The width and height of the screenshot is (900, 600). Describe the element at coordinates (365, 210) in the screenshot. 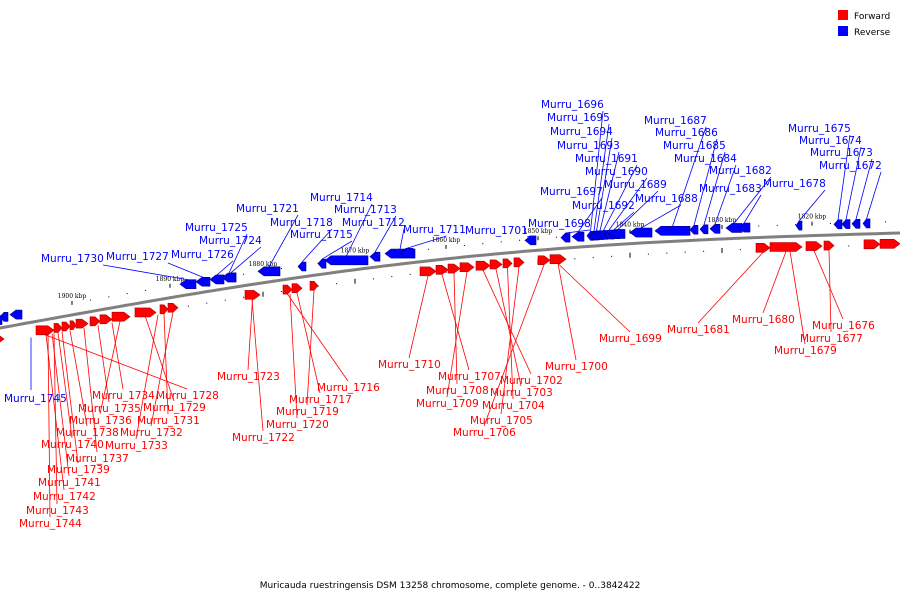

I see `gene-label-murru_1713: Murru_1713` at that location.